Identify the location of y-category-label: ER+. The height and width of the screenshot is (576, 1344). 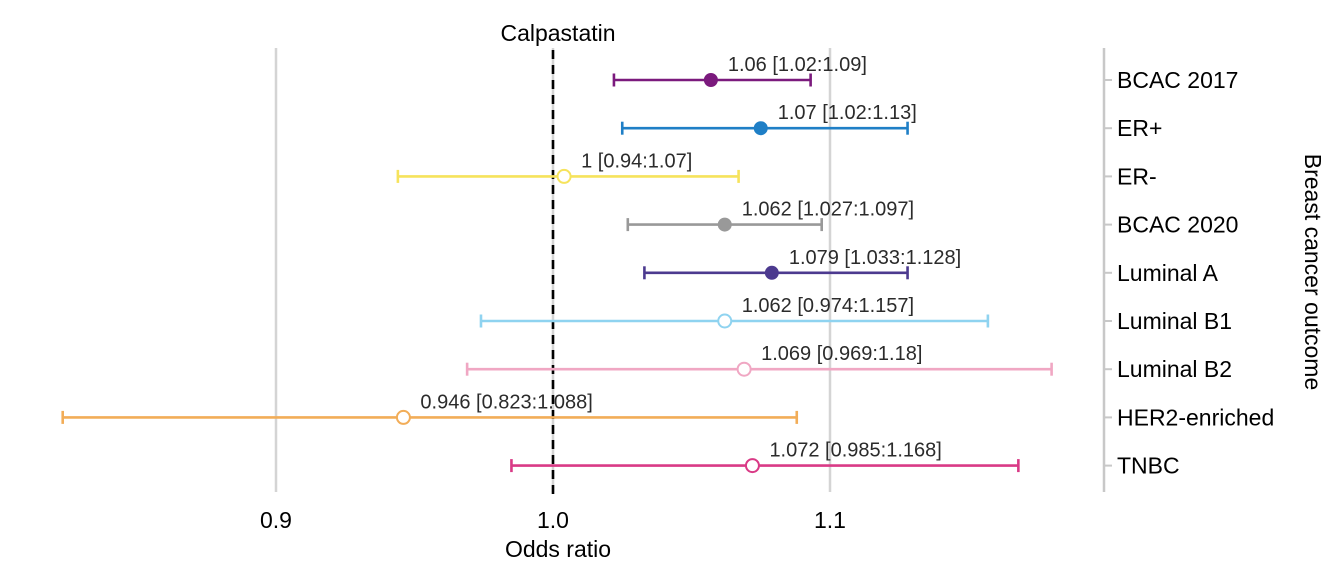
(1139, 128).